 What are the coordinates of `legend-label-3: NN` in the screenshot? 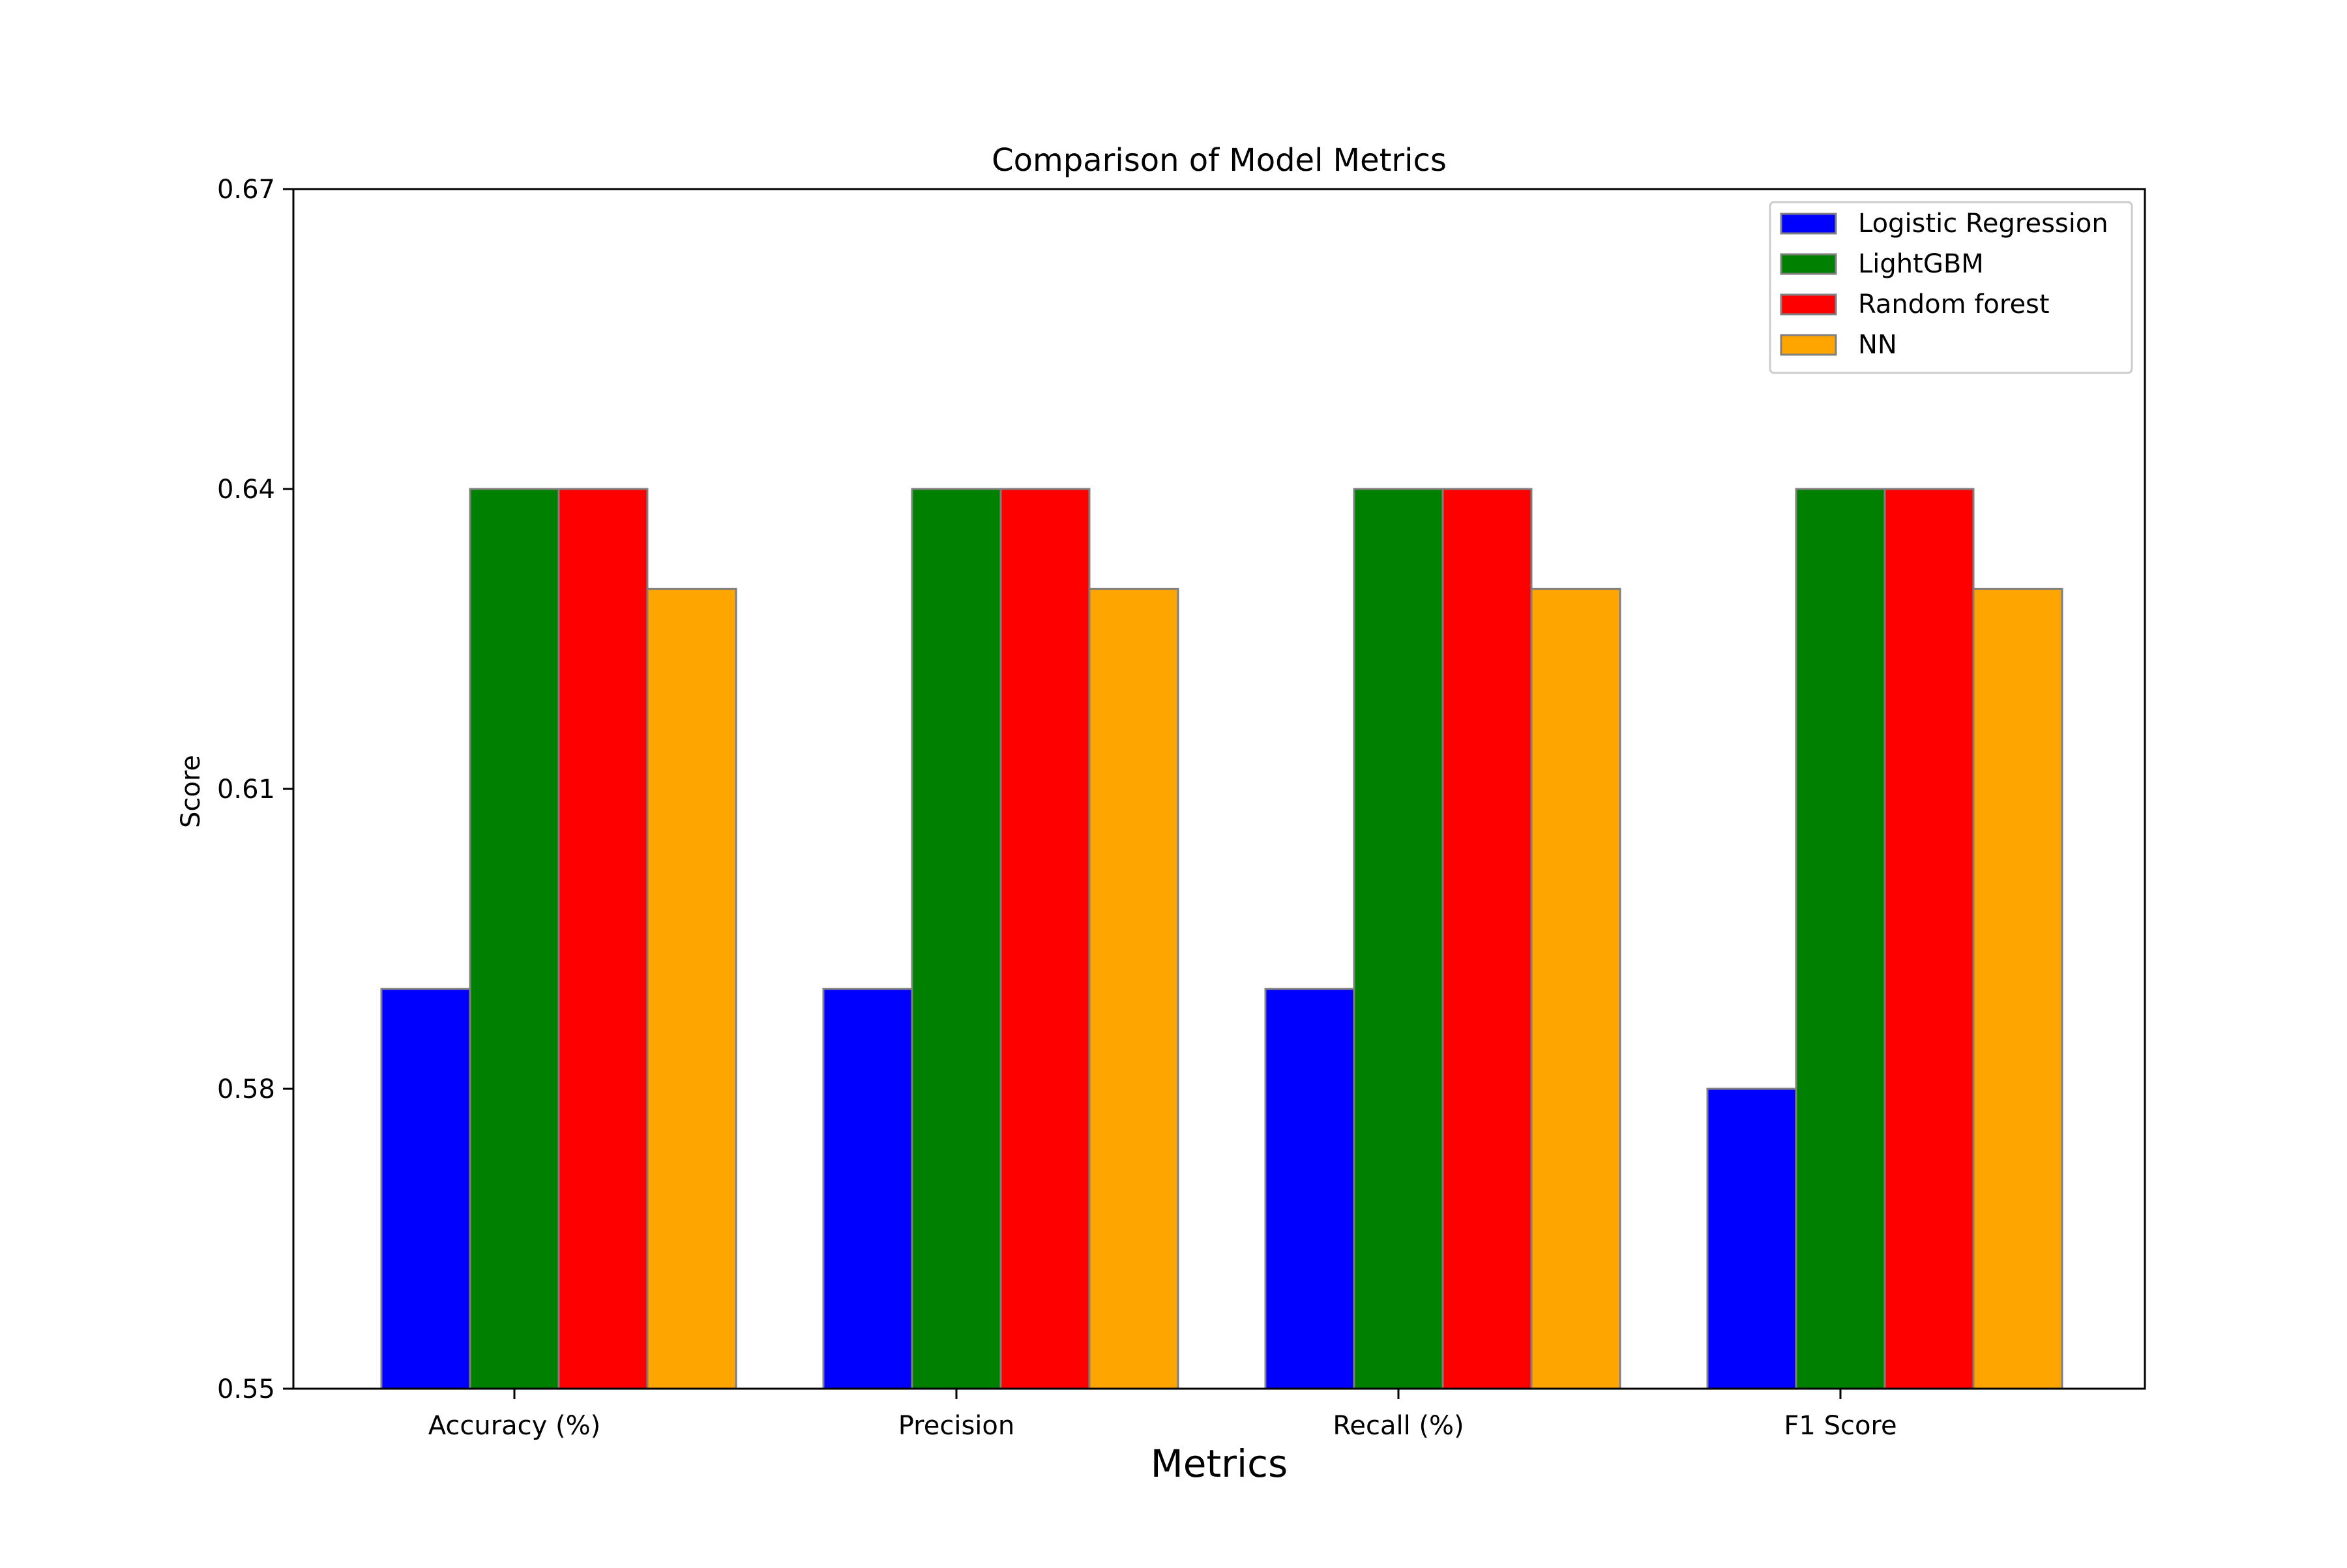 It's located at (1877, 345).